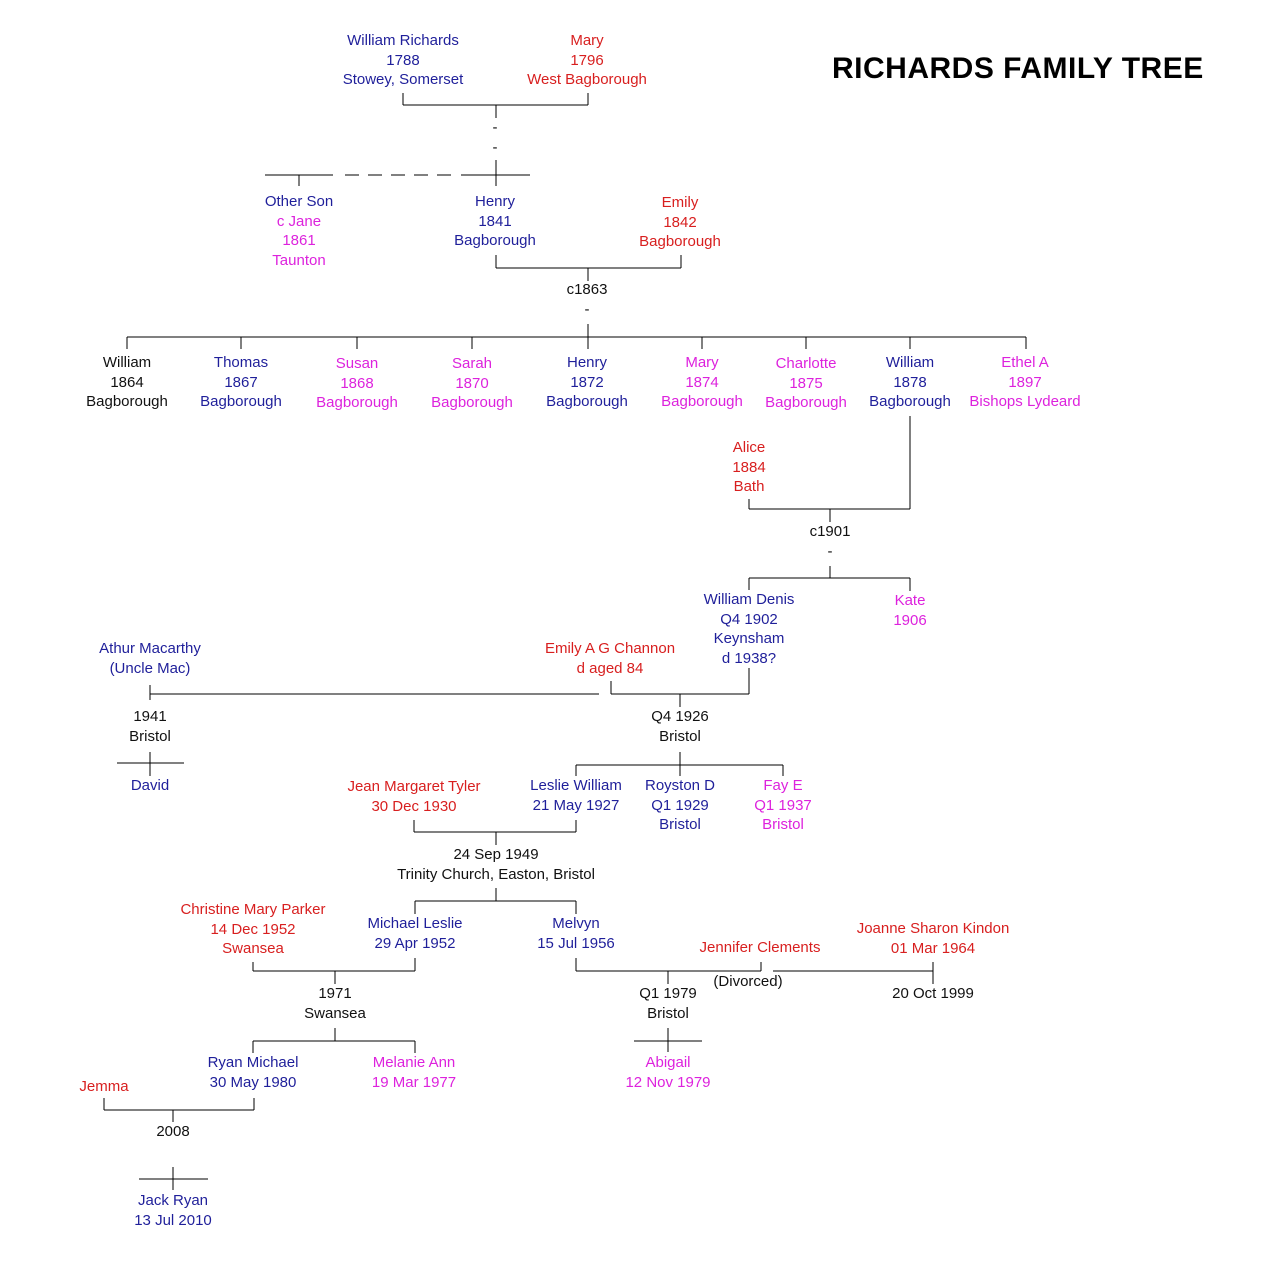 This screenshot has height=1279, width=1282. Describe the element at coordinates (748, 467) in the screenshot. I see `person-alice-1884: Alice 1884 Bath` at that location.